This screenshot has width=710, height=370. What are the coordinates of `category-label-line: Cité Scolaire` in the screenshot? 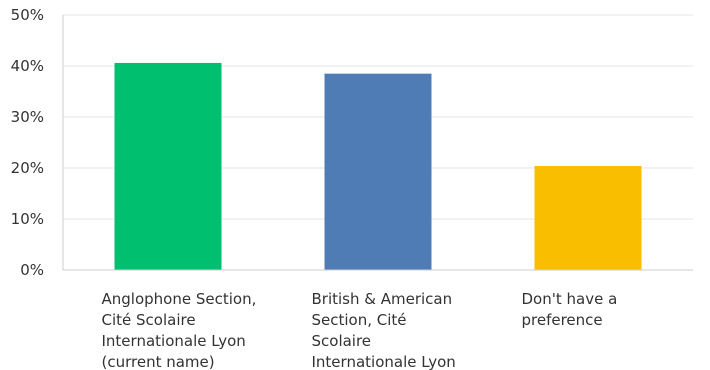 It's located at (149, 320).